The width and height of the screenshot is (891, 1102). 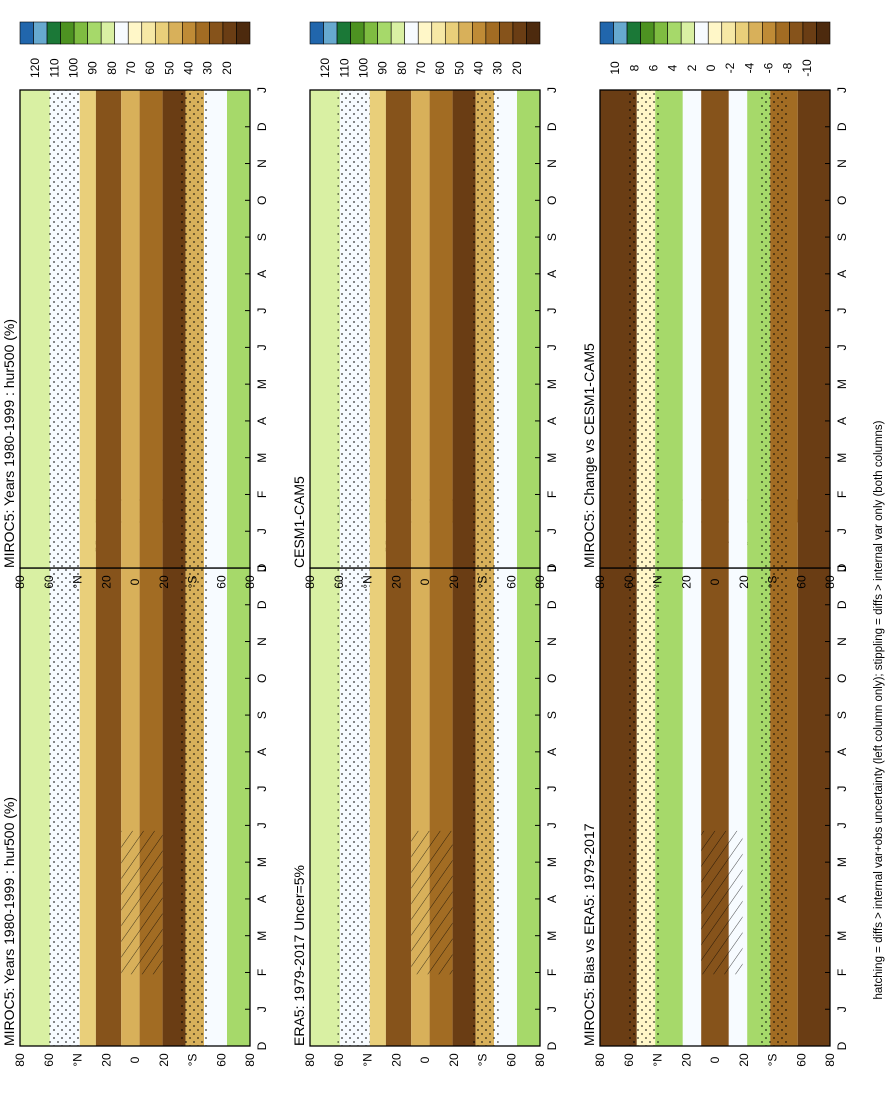 What do you see at coordinates (673, 67) in the screenshot?
I see `colorbar-label: 4` at bounding box center [673, 67].